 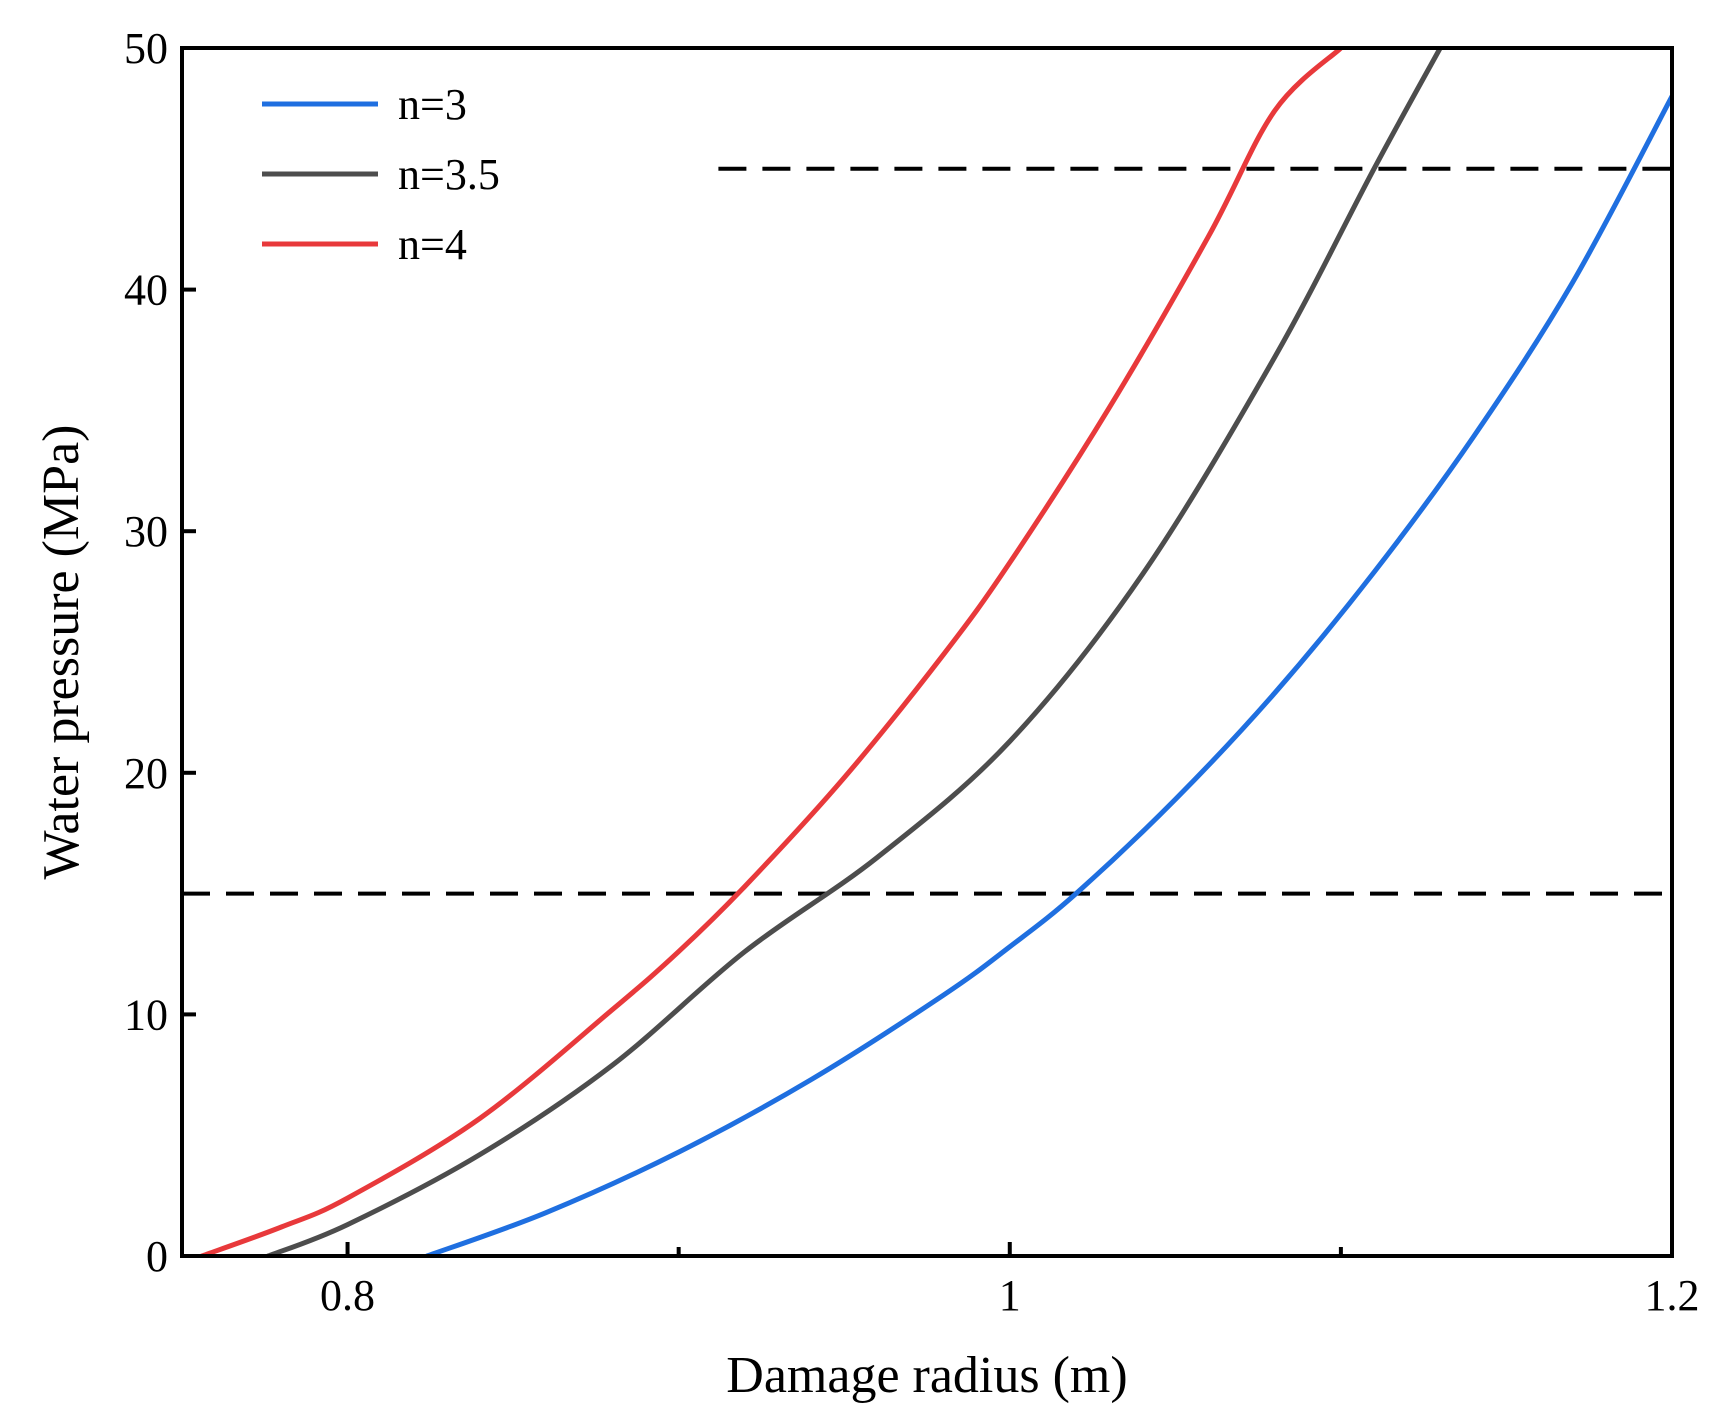 I want to click on legend: n=3 n=3.5 n=4, so click(x=381, y=174).